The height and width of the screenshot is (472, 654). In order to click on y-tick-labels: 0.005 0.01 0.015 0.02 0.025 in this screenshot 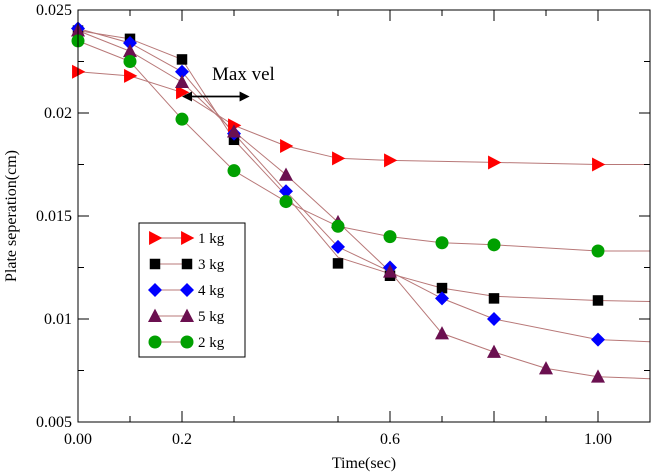, I will do `click(54, 216)`.